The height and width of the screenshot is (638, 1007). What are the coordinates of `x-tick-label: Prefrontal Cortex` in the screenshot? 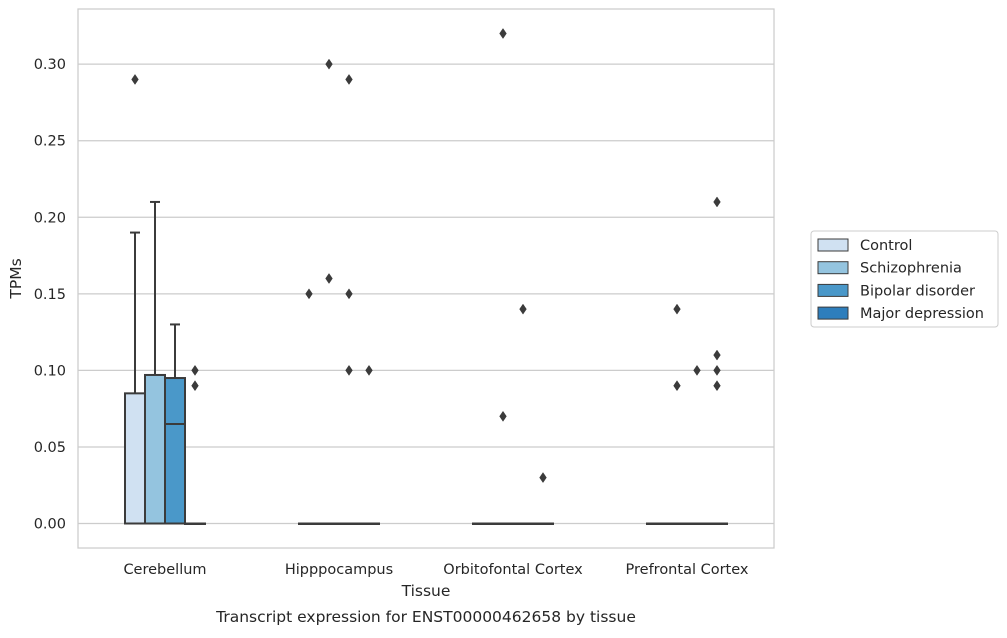 It's located at (687, 570).